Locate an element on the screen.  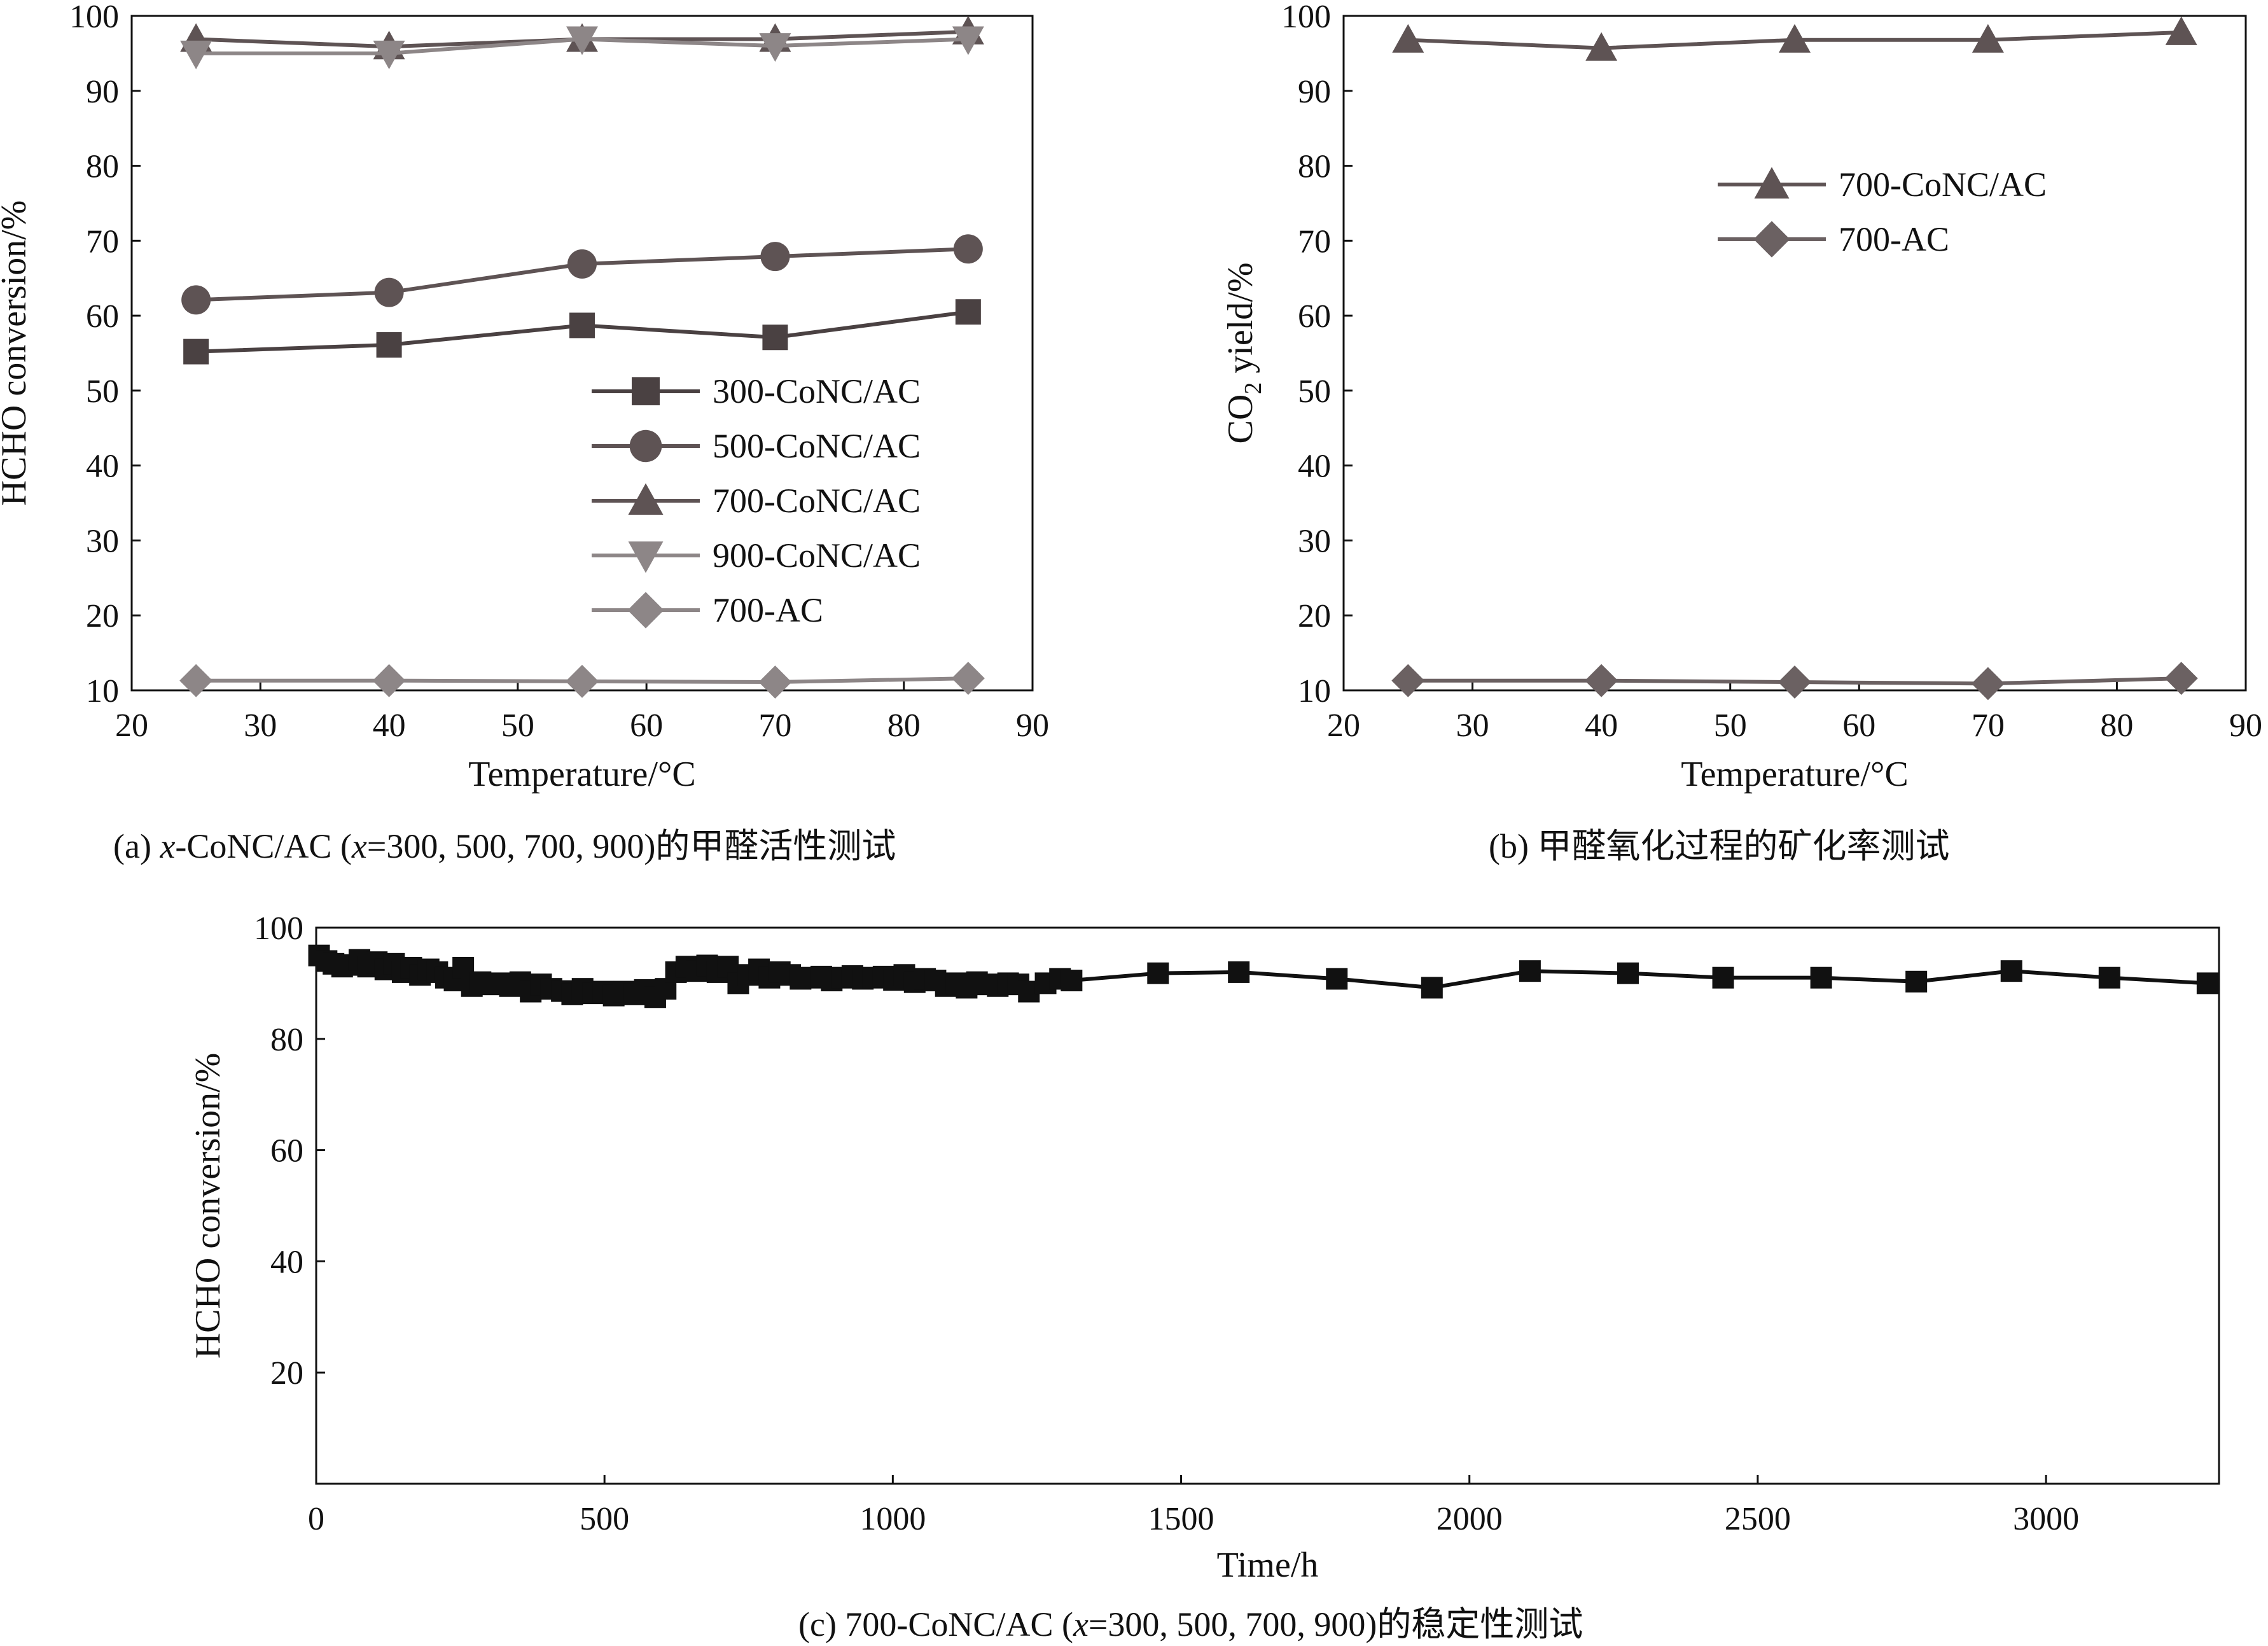
y-tick-label: 60 is located at coordinates (287, 1151).